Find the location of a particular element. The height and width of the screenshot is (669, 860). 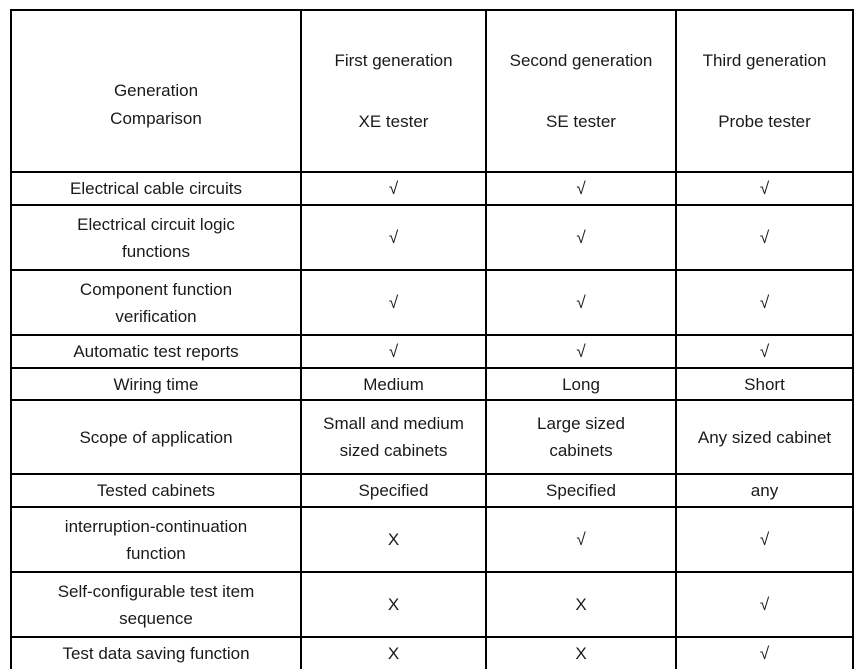

table-row-electrical-circuit-logic: Electrical circuit logic functions √ √ √ is located at coordinates (432, 238).